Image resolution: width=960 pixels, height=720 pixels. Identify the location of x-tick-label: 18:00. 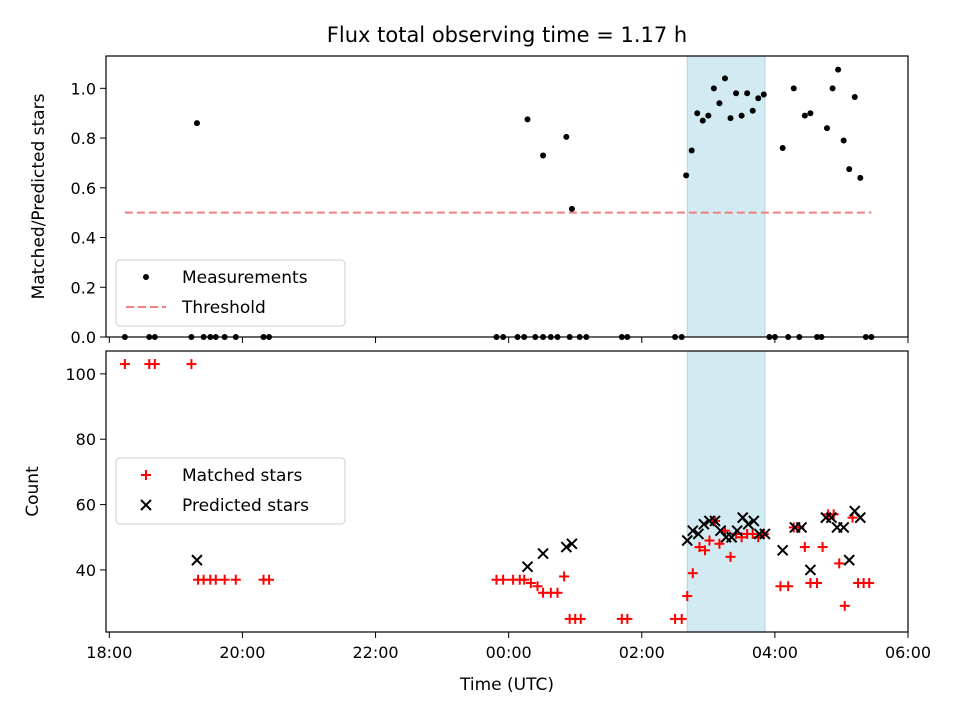
(109, 652).